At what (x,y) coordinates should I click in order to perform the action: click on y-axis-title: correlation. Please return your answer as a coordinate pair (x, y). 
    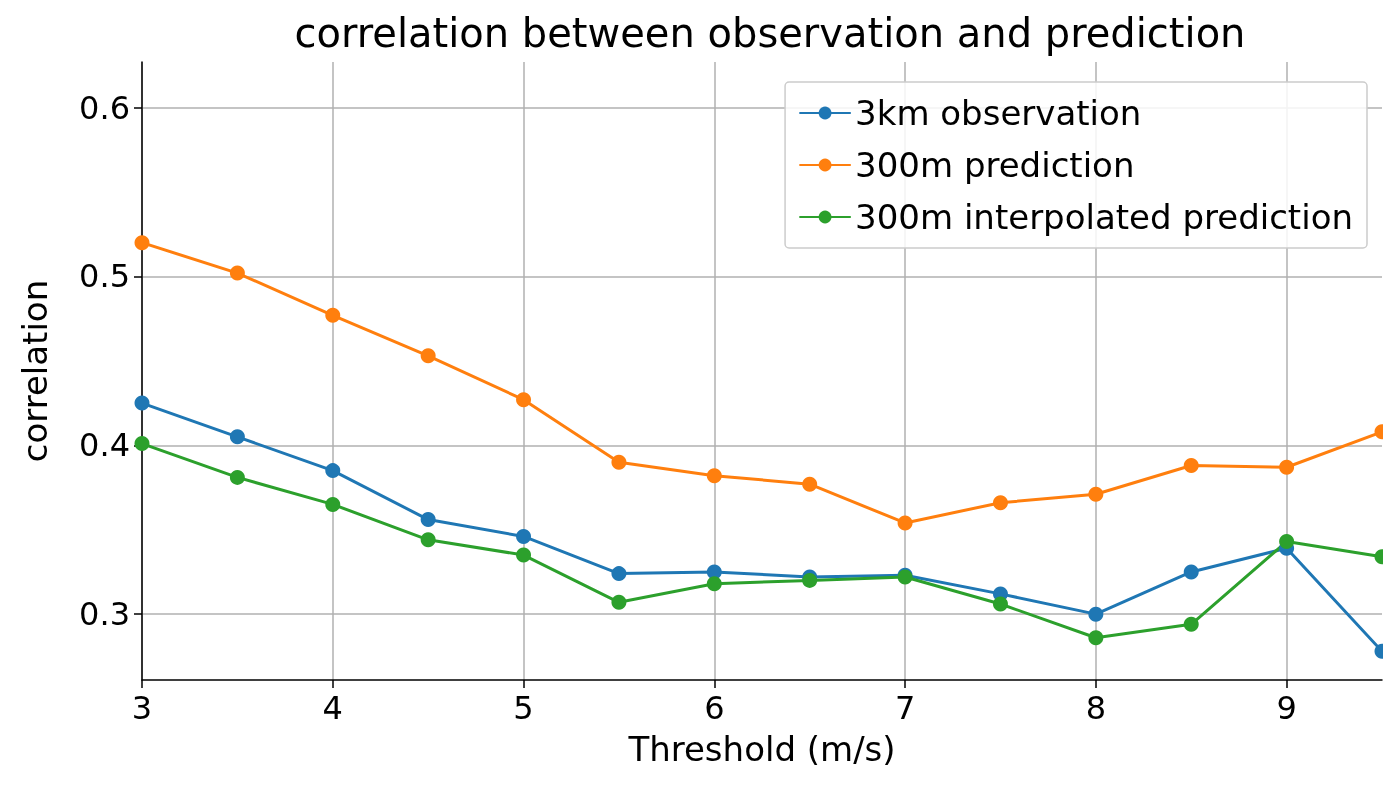
    Looking at the image, I should click on (35, 371).